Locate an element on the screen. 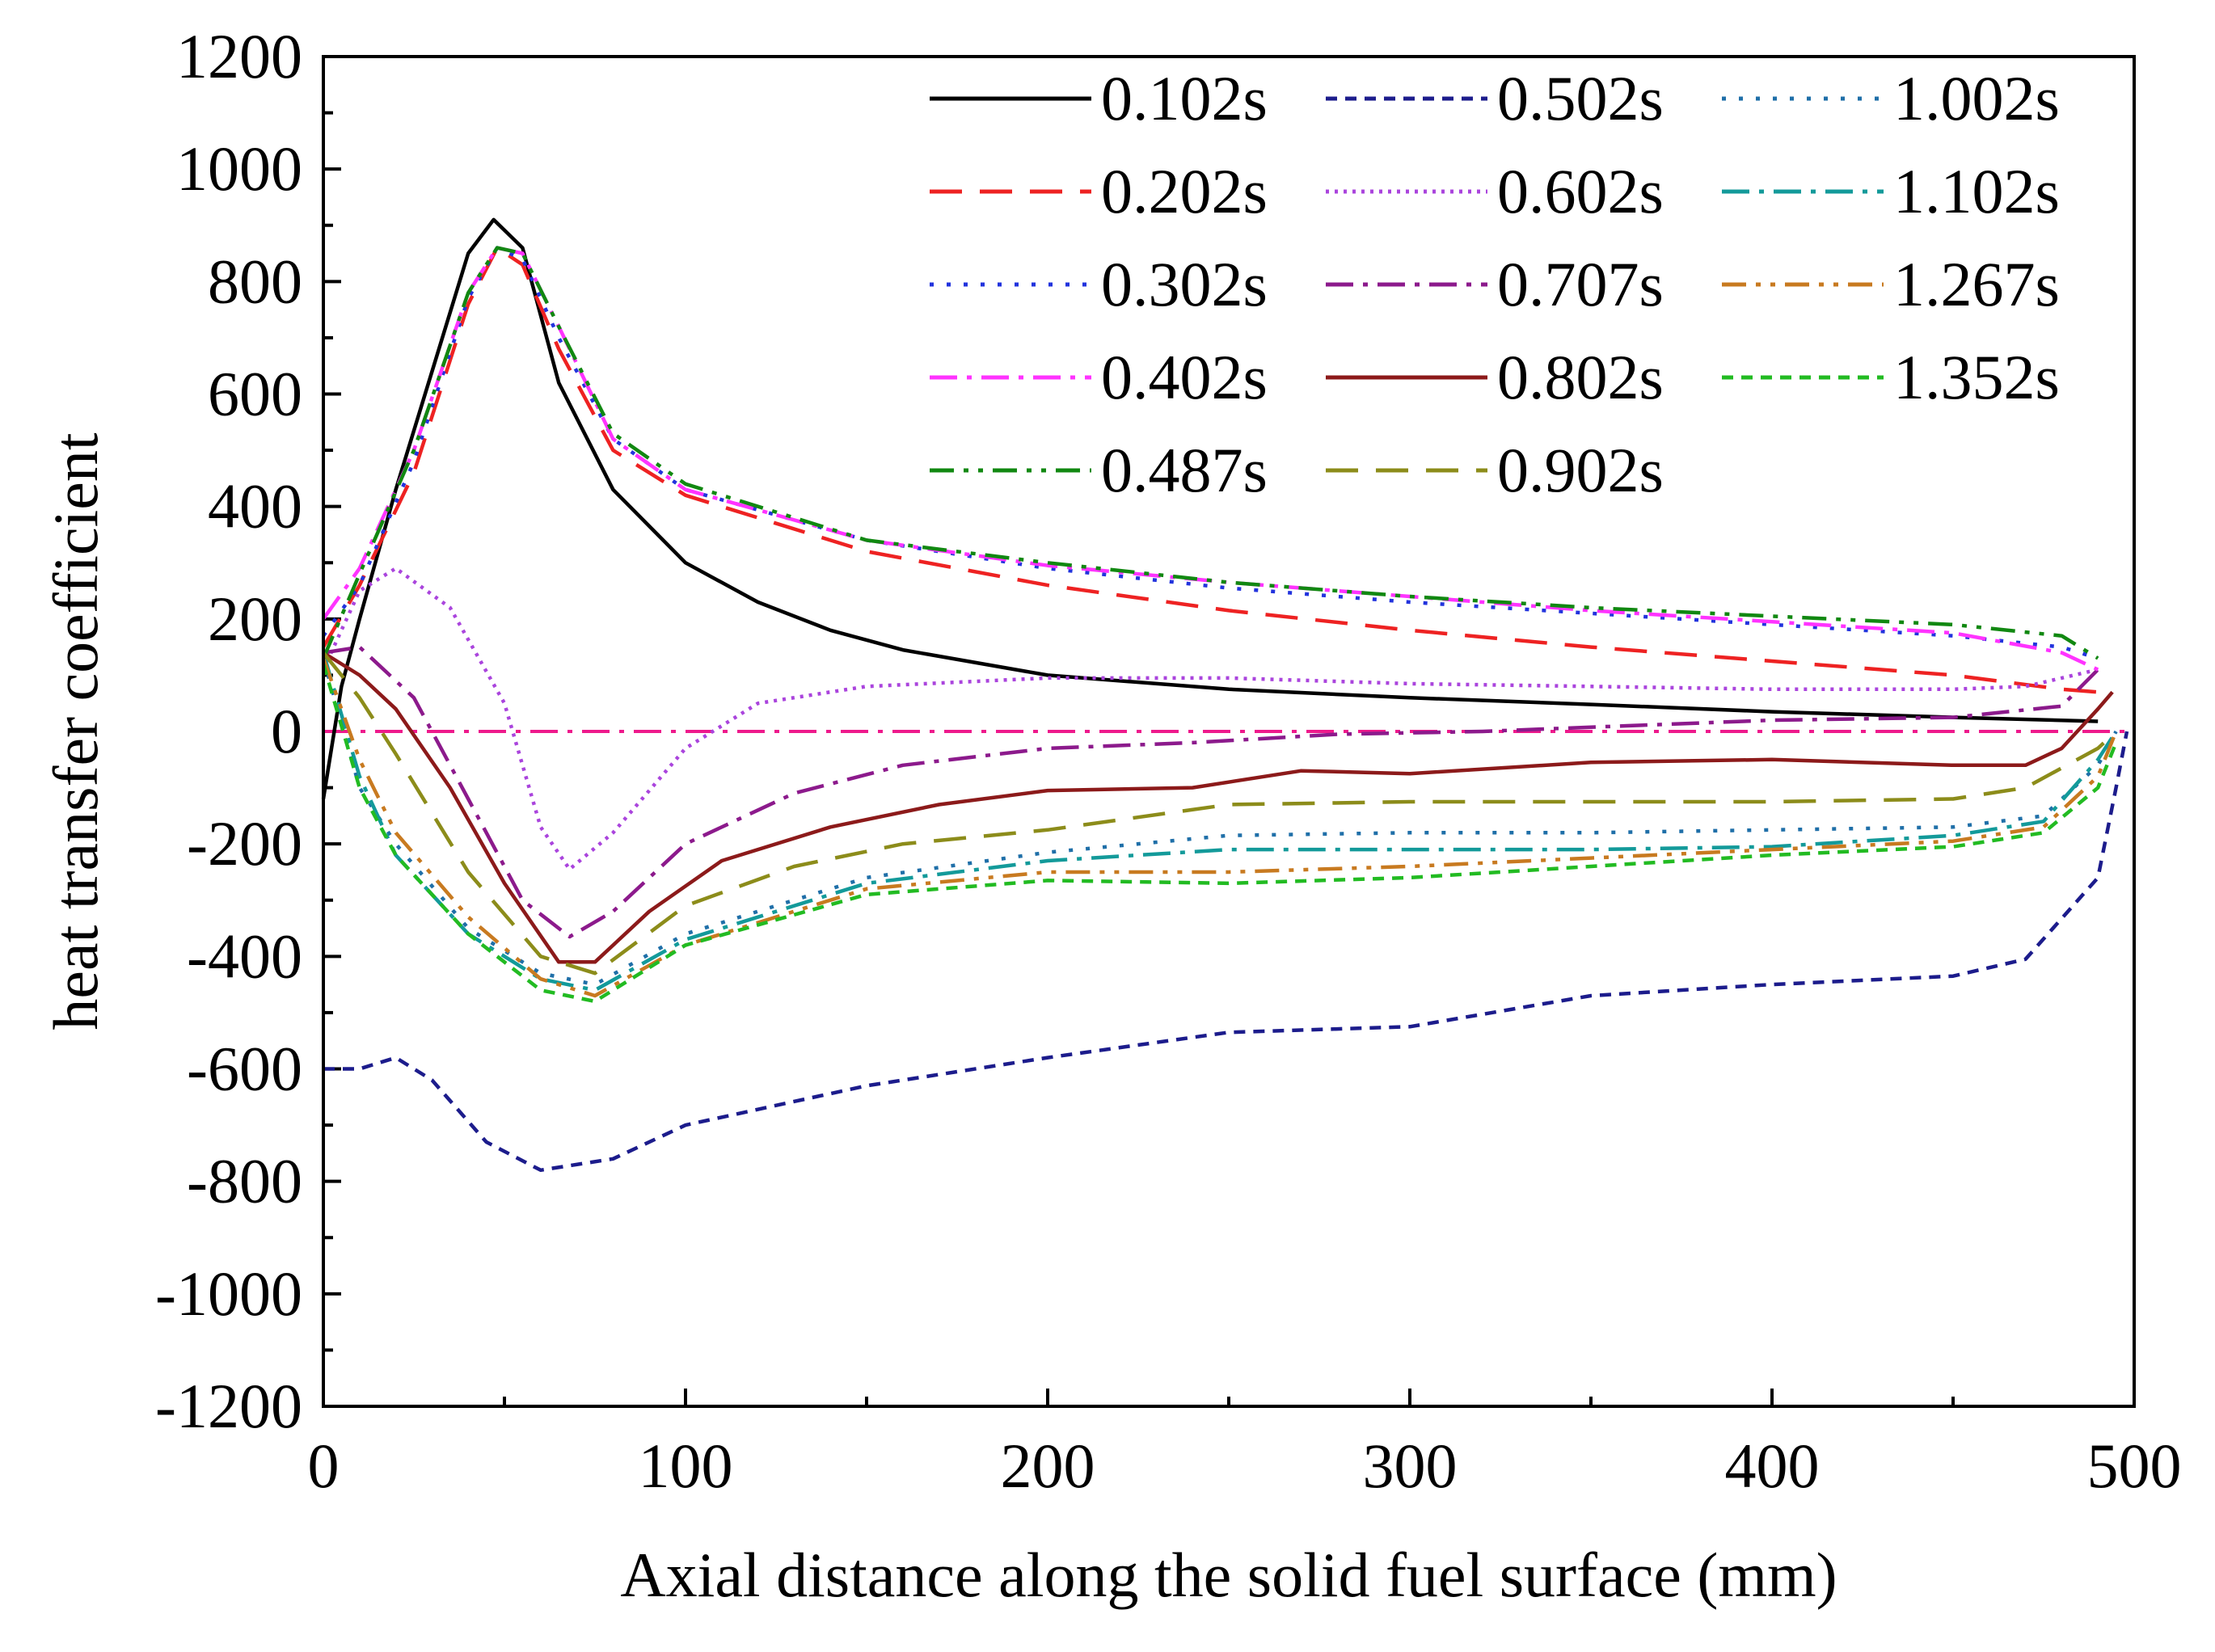 This screenshot has width=2215, height=1652. y-tick-label: 200 is located at coordinates (255, 619).